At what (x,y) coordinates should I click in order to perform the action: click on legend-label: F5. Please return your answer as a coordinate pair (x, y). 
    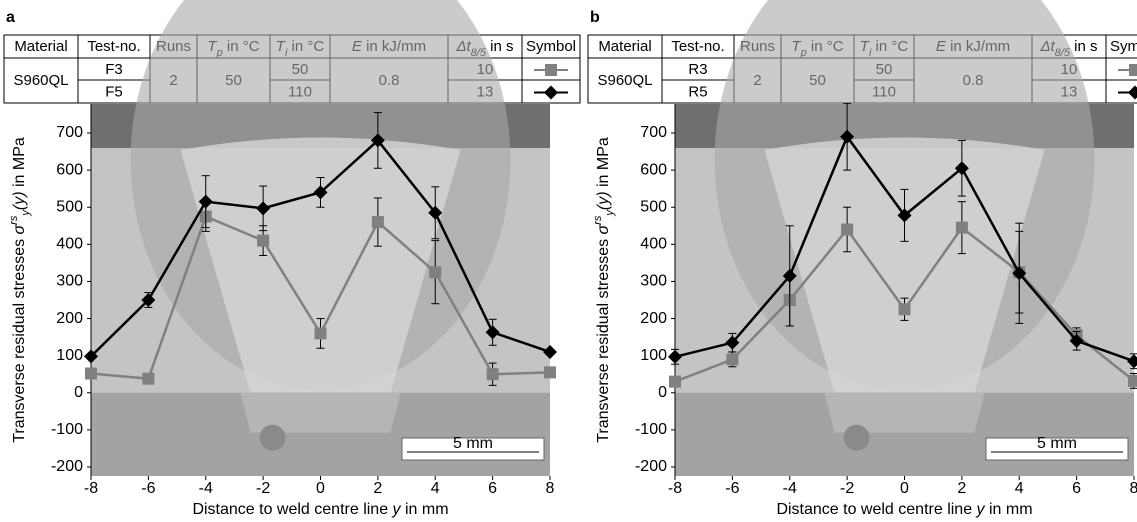
    Looking at the image, I should click on (114, 91).